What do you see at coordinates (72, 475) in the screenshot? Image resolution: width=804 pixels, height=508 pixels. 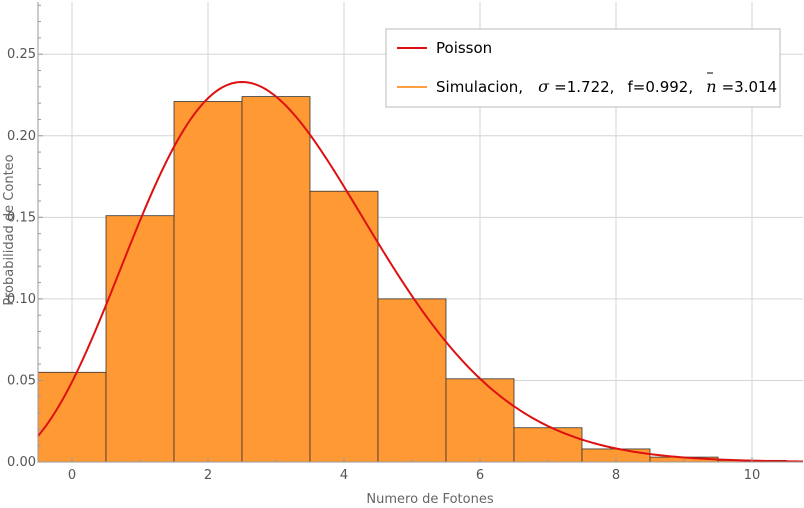 I see `x-tick-label: 0` at bounding box center [72, 475].